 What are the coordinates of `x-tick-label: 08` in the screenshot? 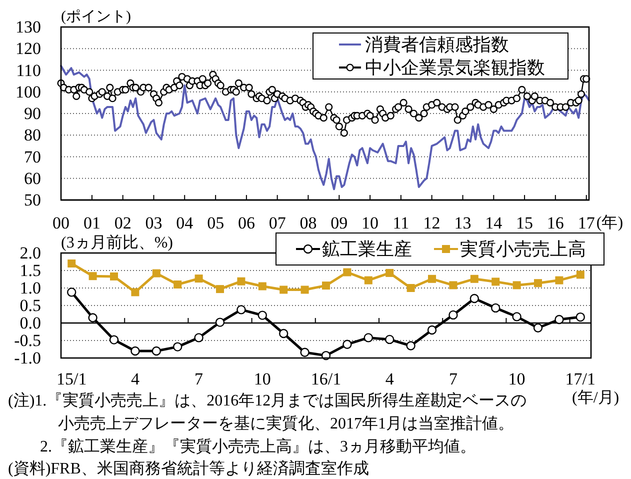 It's located at (308, 223).